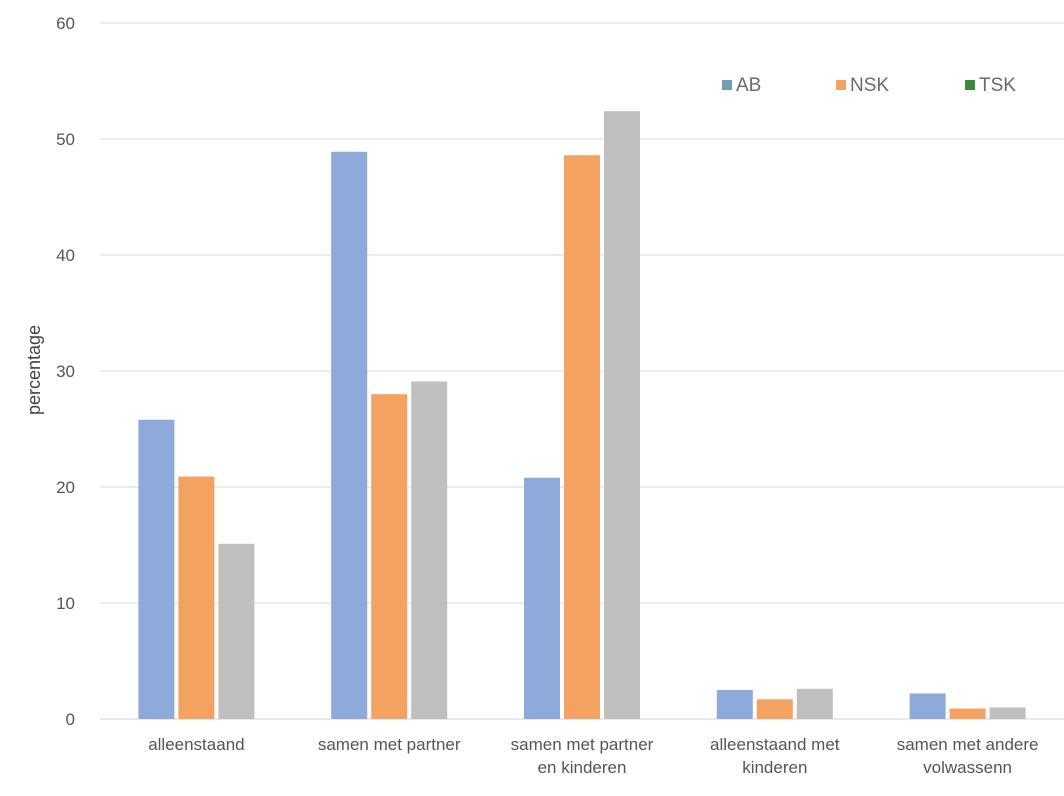 The image size is (1064, 796). Describe the element at coordinates (65, 23) in the screenshot. I see `y-tick-label: 60` at that location.